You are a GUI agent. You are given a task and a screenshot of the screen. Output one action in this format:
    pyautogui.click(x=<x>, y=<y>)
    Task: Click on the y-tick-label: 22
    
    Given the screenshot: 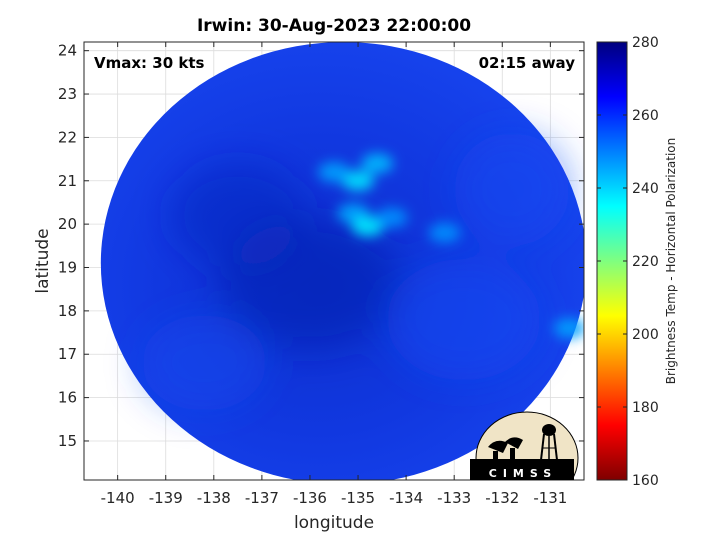 What is the action you would take?
    pyautogui.click(x=67, y=137)
    